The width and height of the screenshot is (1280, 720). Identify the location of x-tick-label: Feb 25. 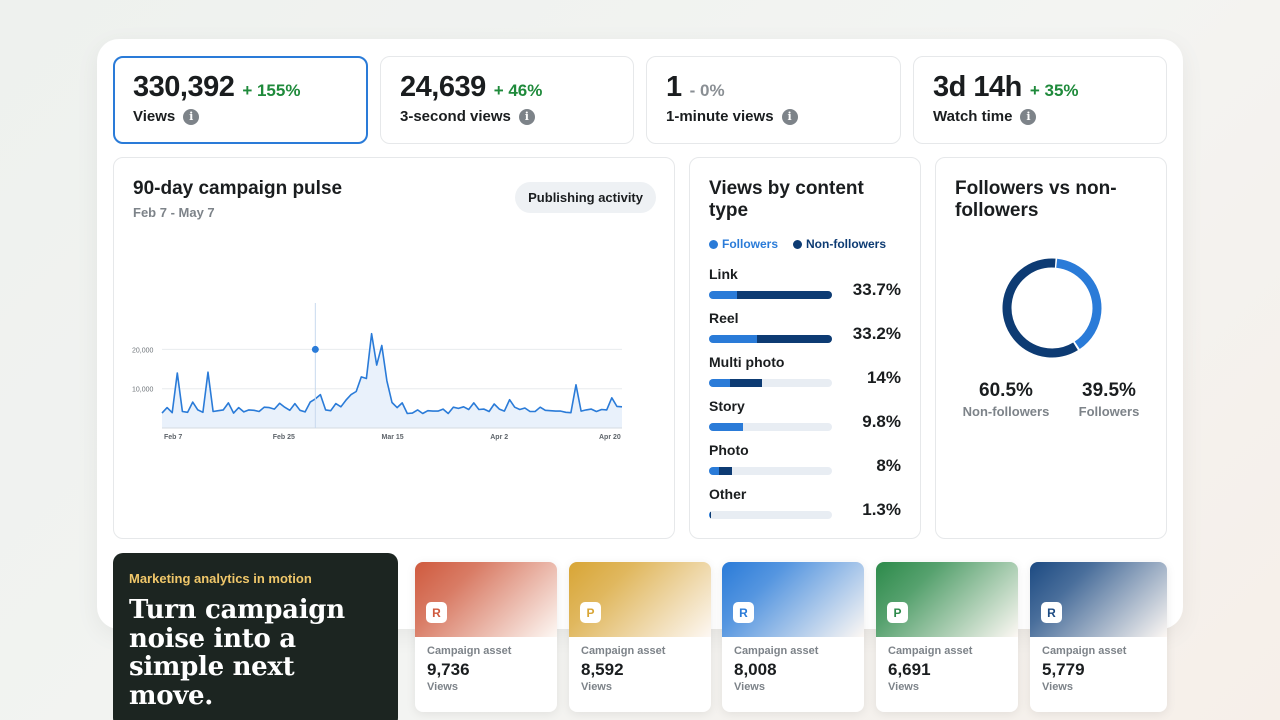
(284, 437).